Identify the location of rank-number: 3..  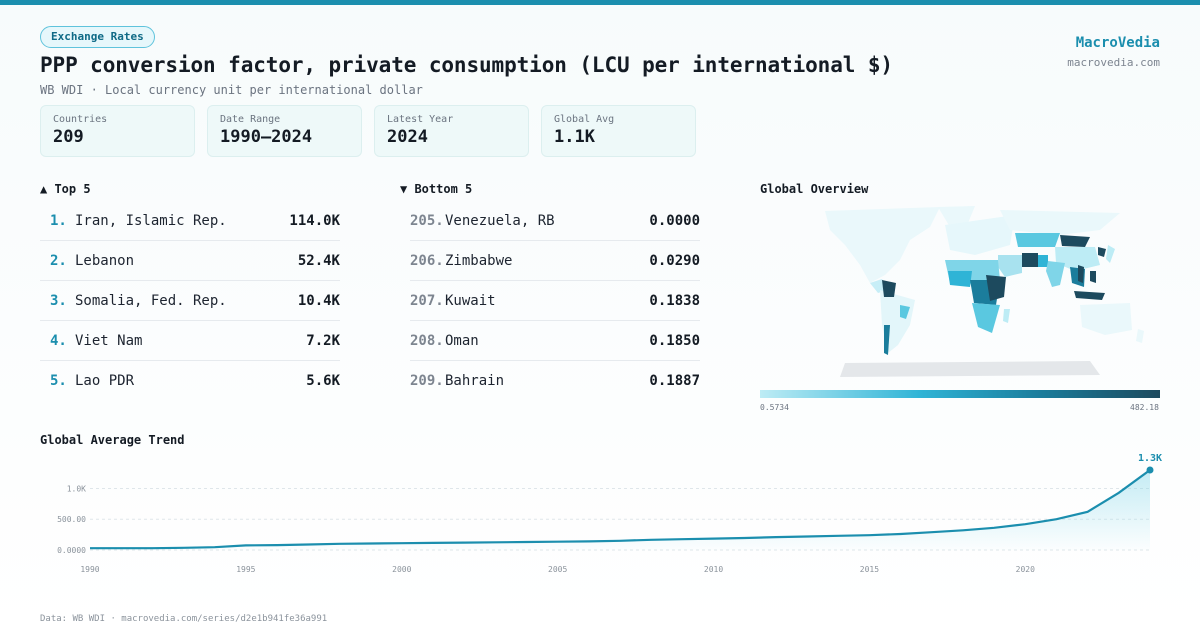
(58, 300).